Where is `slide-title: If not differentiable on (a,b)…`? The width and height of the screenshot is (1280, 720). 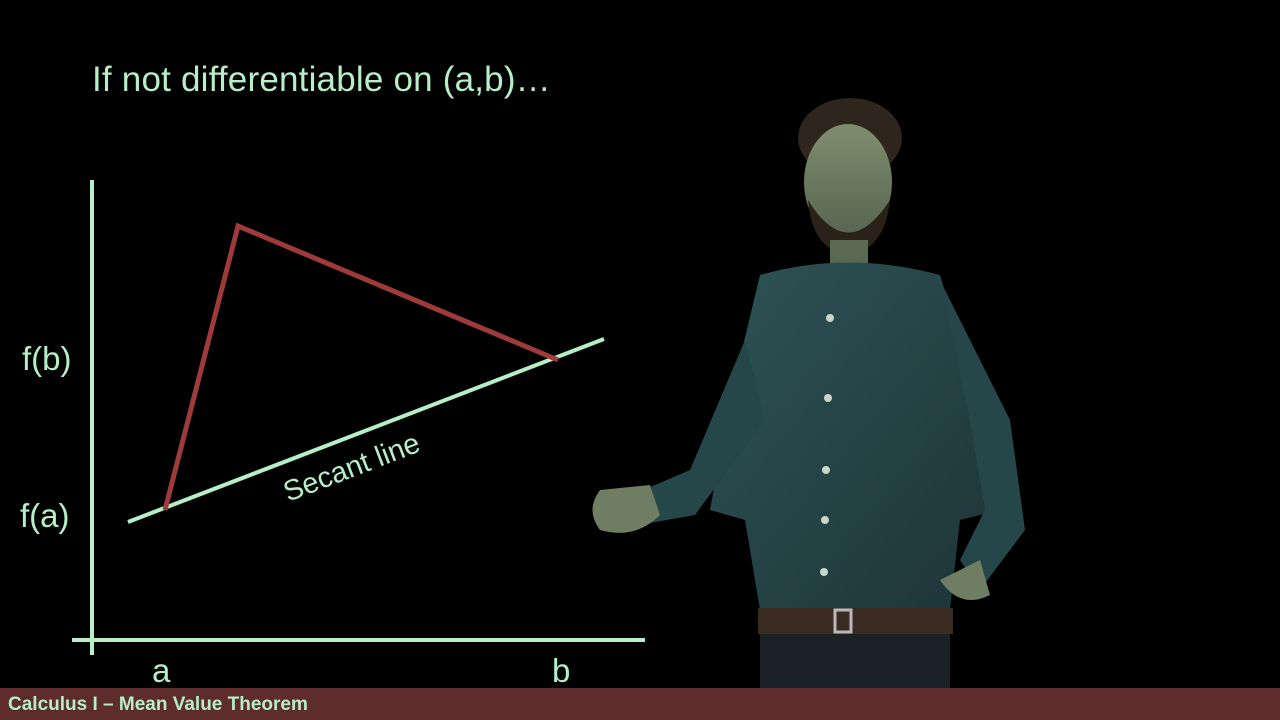
slide-title: If not differentiable on (a,b)… is located at coordinates (321, 79).